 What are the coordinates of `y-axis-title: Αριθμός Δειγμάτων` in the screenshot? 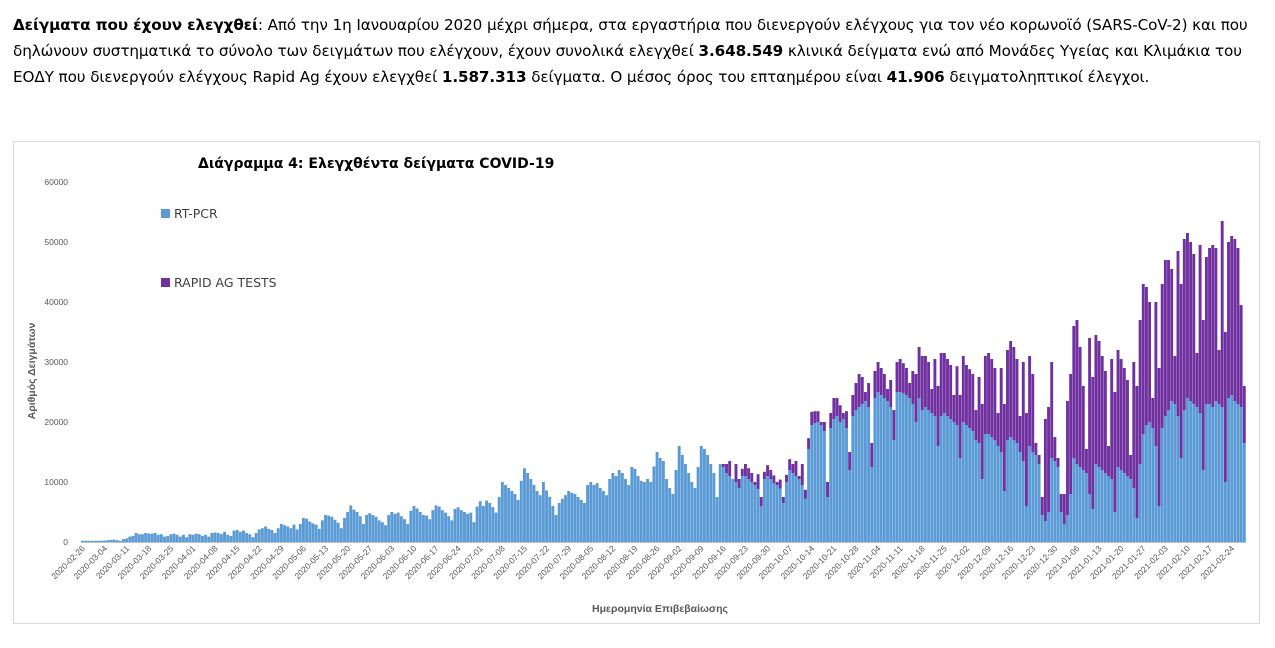 It's located at (32, 370).